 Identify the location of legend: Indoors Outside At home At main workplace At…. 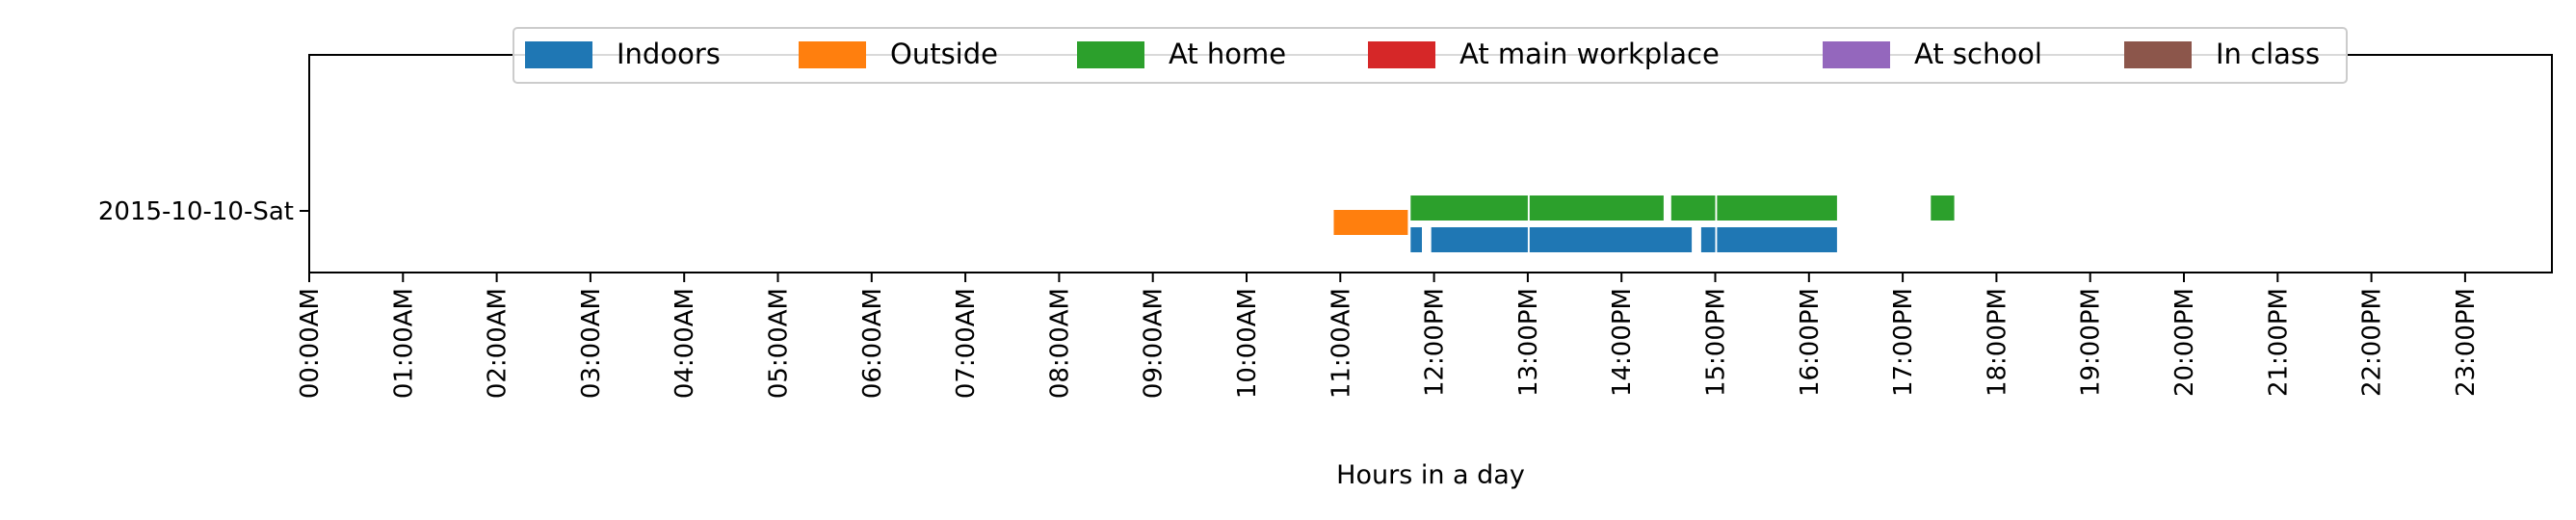
(1430, 55).